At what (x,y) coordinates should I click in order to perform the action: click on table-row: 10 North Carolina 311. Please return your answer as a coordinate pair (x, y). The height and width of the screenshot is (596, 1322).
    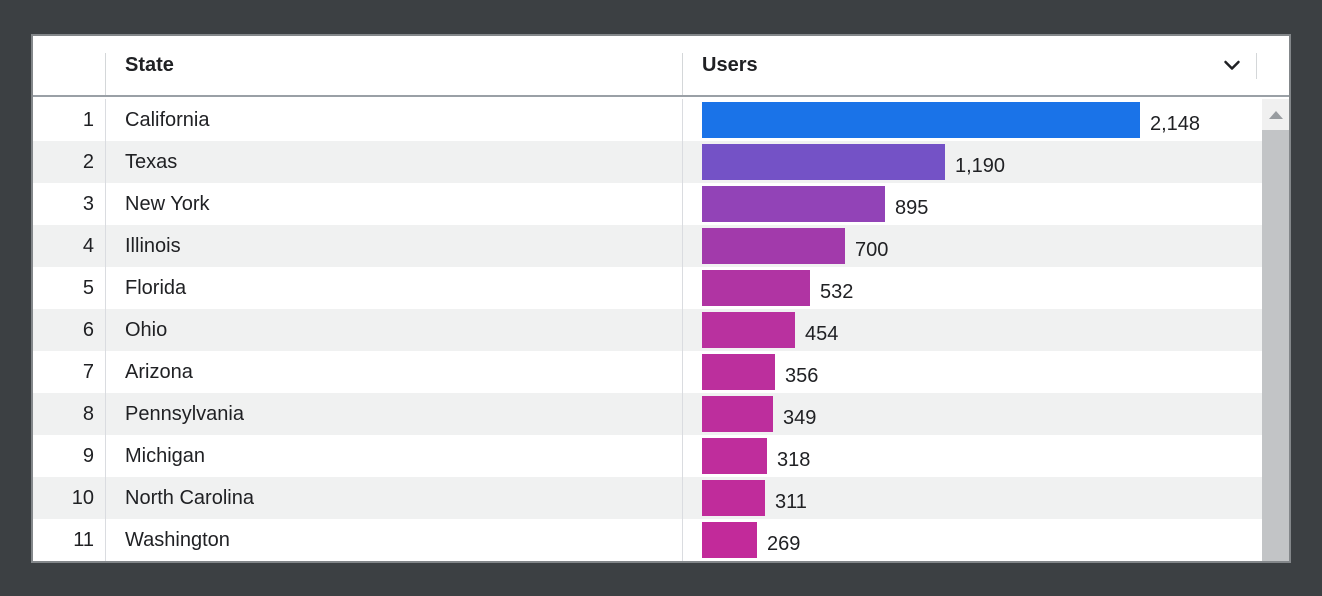
    Looking at the image, I should click on (647, 498).